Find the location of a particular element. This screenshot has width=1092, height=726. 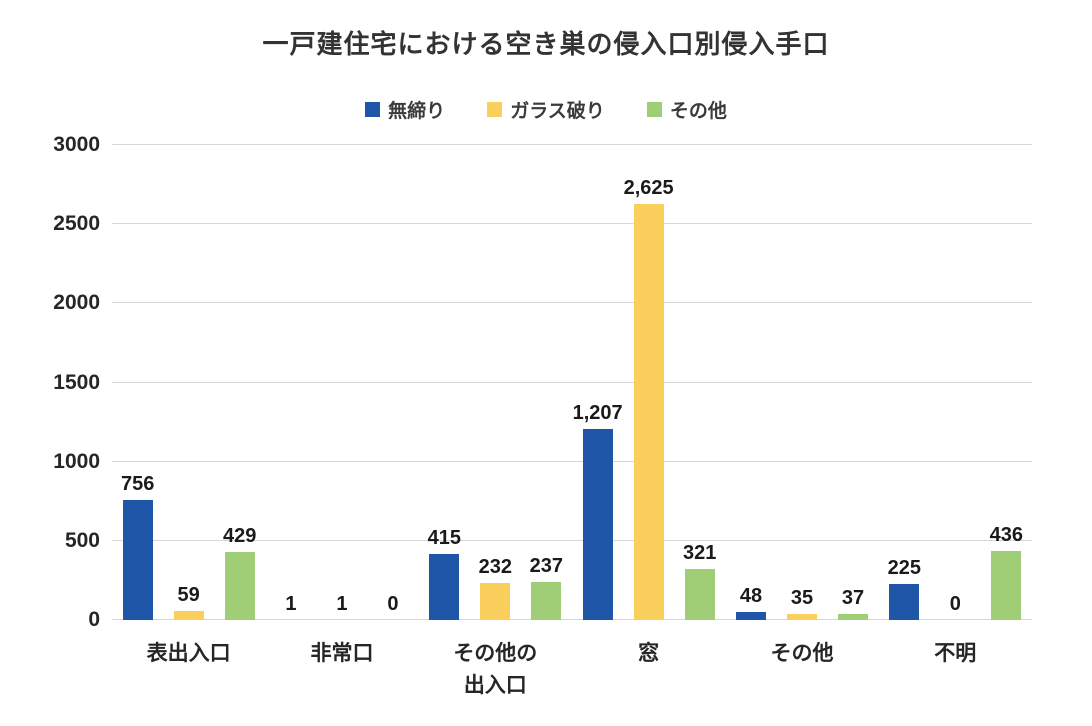

bar-cell: 48 is located at coordinates (750, 602).